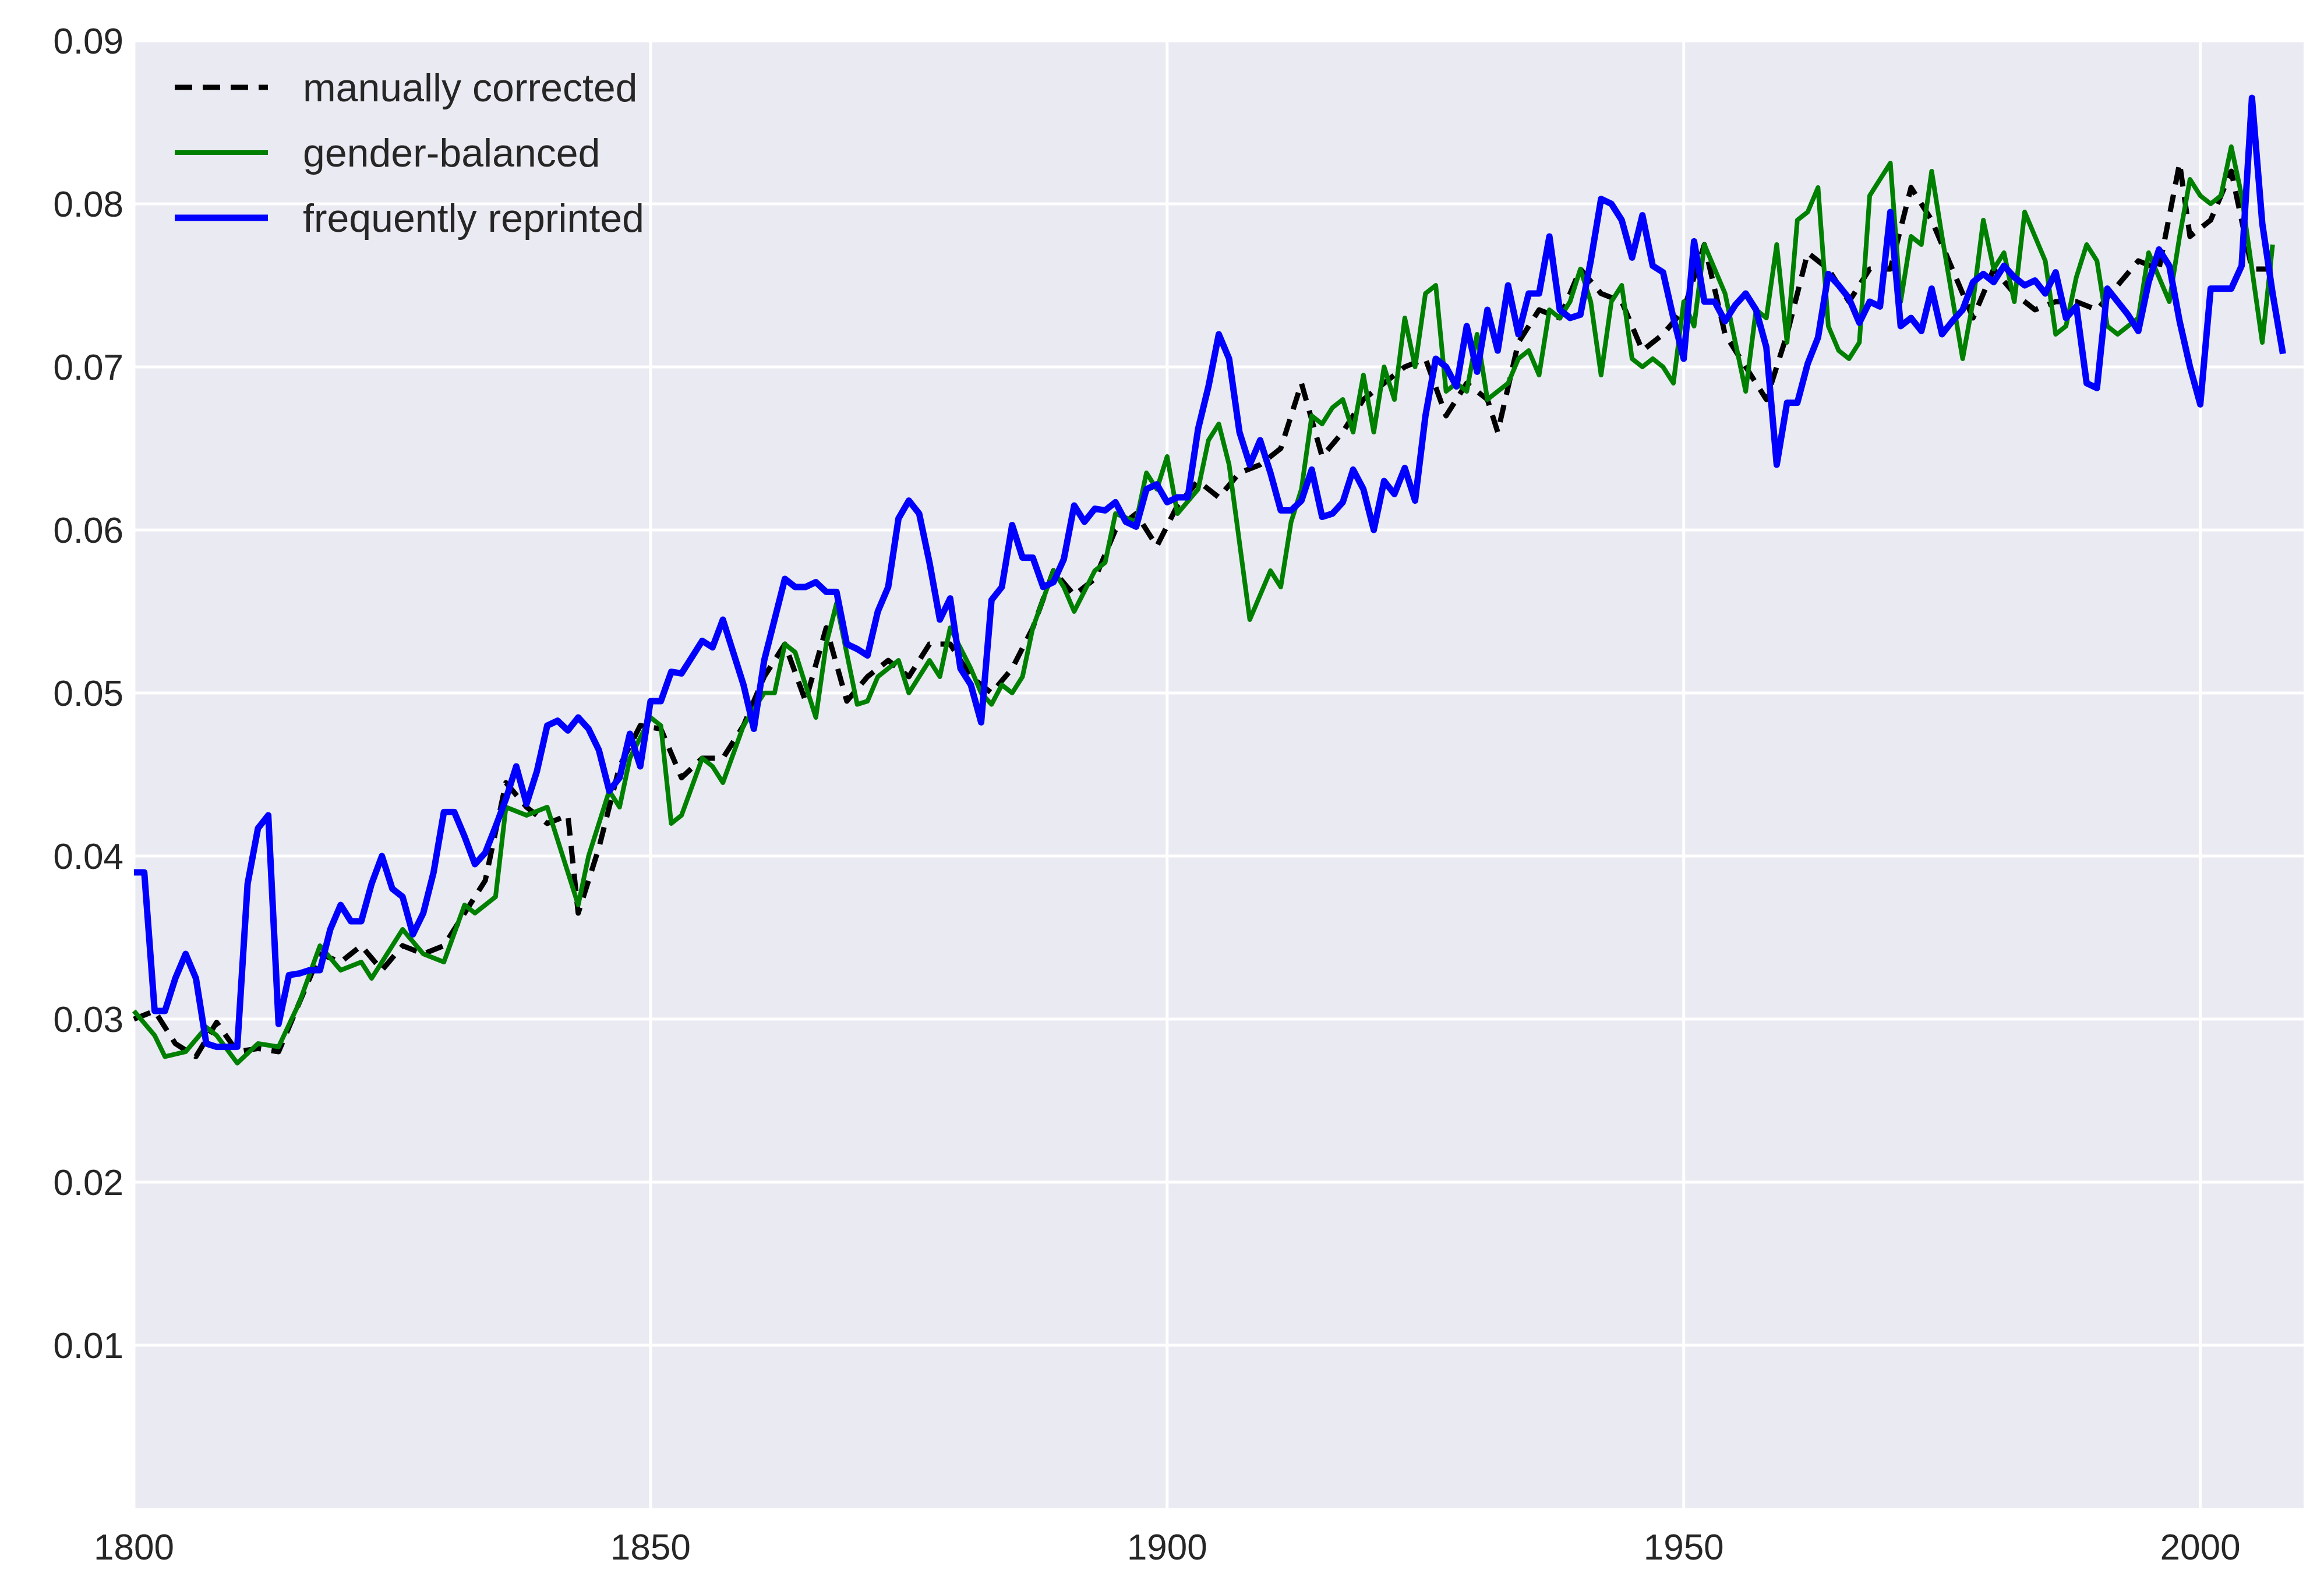  What do you see at coordinates (88, 1346) in the screenshot?
I see `y-tick-label: 0.01` at bounding box center [88, 1346].